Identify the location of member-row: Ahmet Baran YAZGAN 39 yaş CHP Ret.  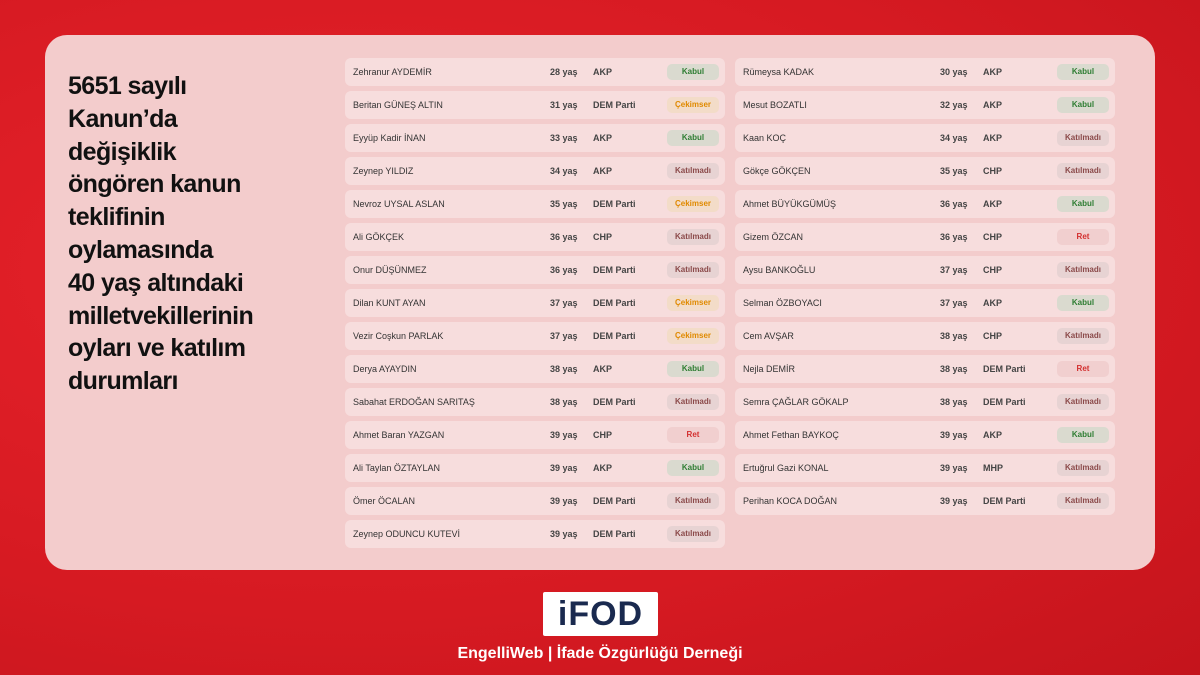
(535, 435).